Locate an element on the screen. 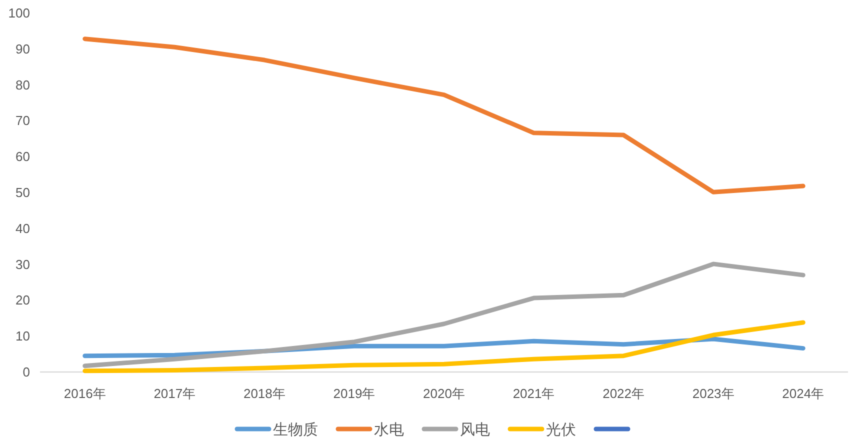 Image resolution: width=865 pixels, height=442 pixels. y-tick-label: 70 is located at coordinates (23, 120).